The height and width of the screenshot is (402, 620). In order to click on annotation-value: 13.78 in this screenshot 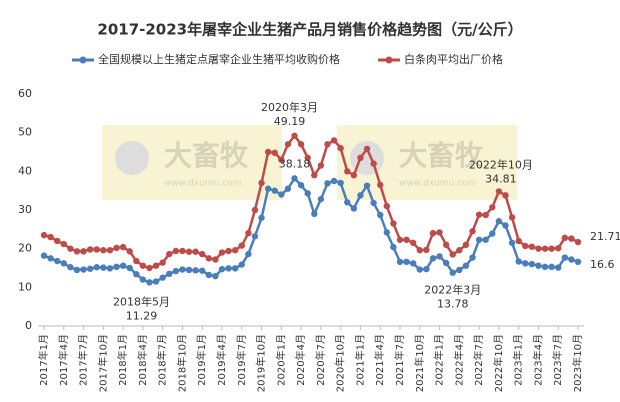, I will do `click(453, 304)`.